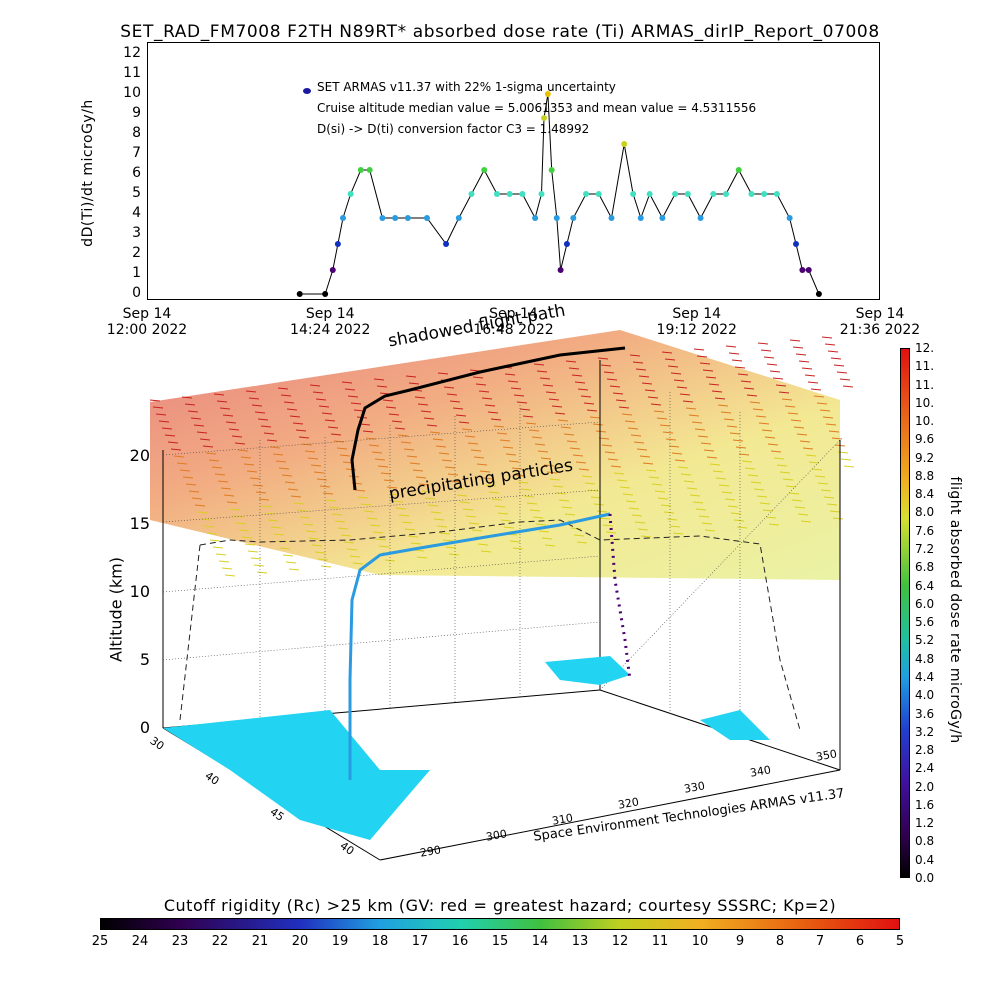  Describe the element at coordinates (296, 775) in the screenshot. I see `ground-map-north-america` at that location.